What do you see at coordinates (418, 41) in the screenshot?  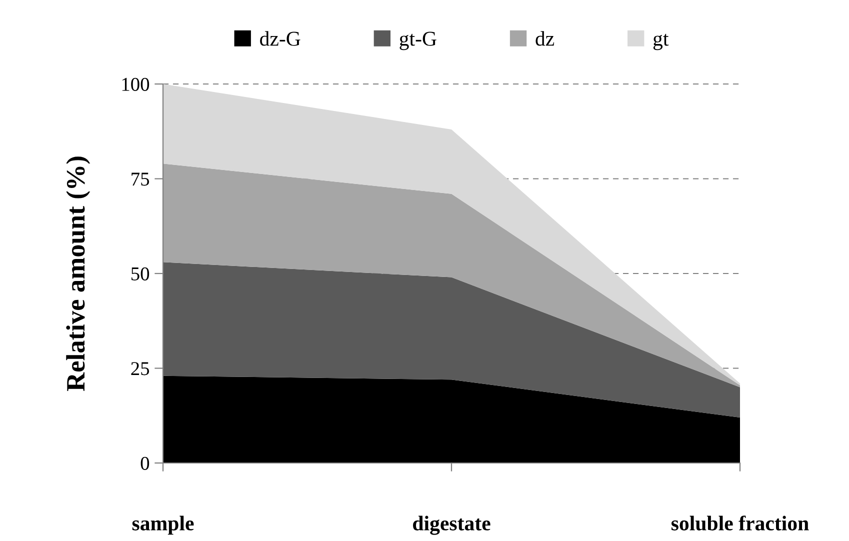 I see `legend-label: gt-G` at bounding box center [418, 41].